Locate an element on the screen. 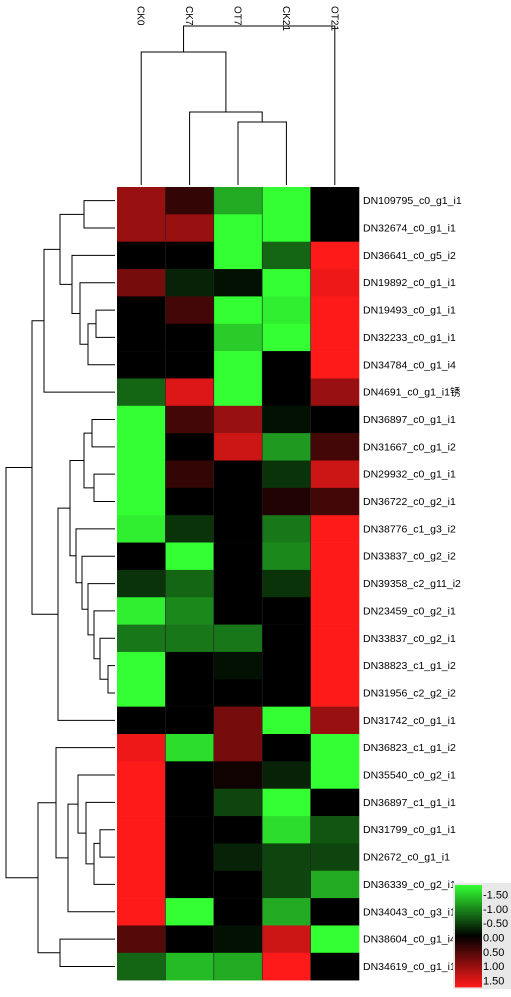 Image resolution: width=511 pixels, height=997 pixels. row-label: DN35540_c0_g2_i1 is located at coordinates (409, 776).